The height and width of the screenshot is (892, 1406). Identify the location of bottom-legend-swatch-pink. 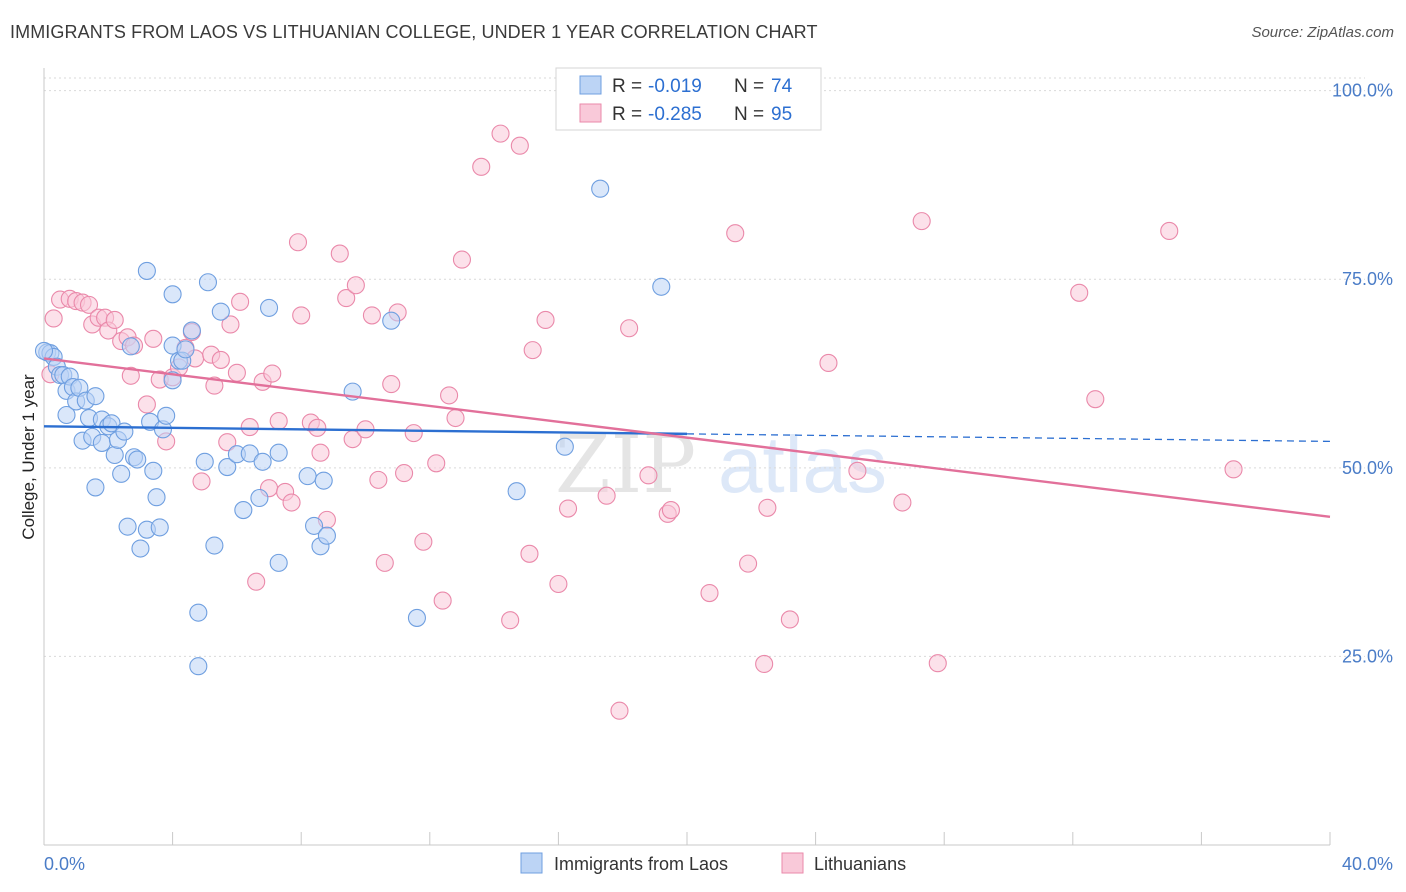
(792, 863).